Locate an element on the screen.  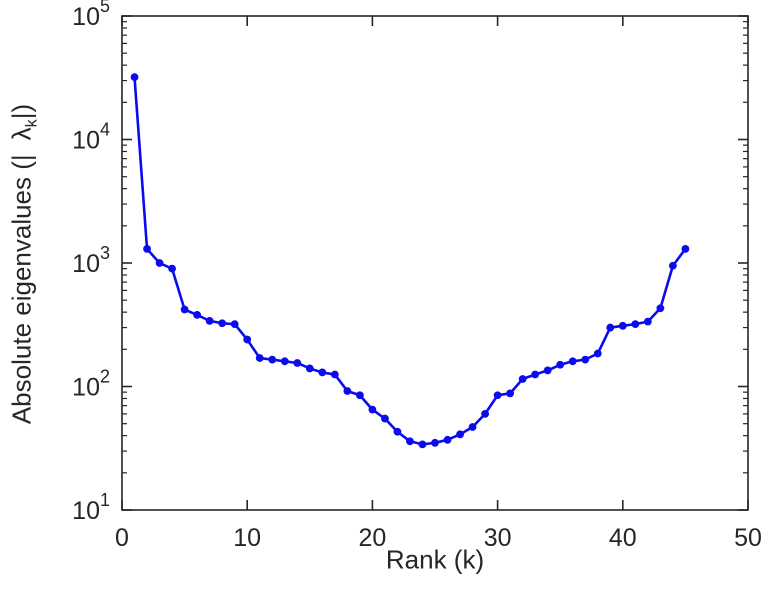
svg-text: 10 is located at coordinates (247, 538).